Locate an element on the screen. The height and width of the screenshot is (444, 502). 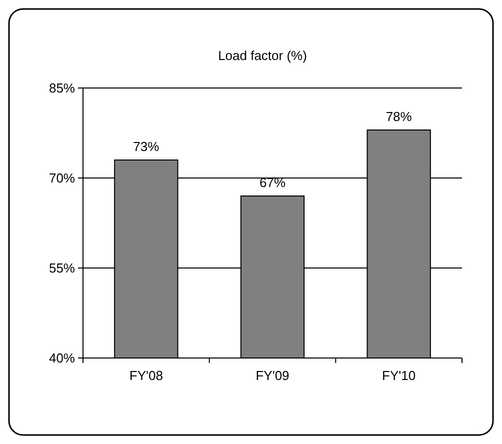
x-tick-label: FY'10 is located at coordinates (399, 375).